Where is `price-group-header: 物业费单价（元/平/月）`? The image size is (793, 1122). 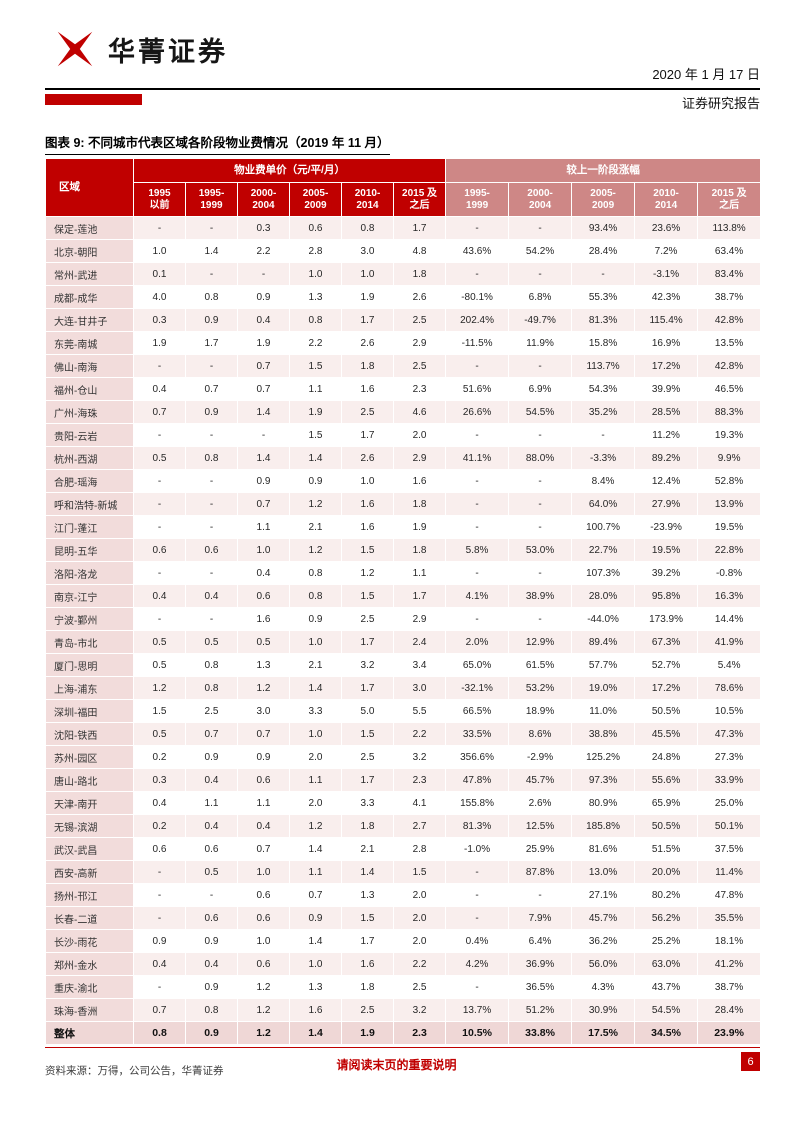
price-group-header: 物业费单价（元/平/月） is located at coordinates (289, 170).